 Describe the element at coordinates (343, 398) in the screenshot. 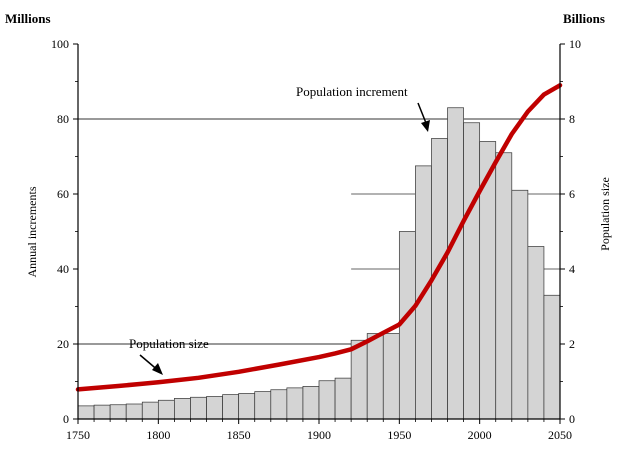

I see `bar-1910` at that location.